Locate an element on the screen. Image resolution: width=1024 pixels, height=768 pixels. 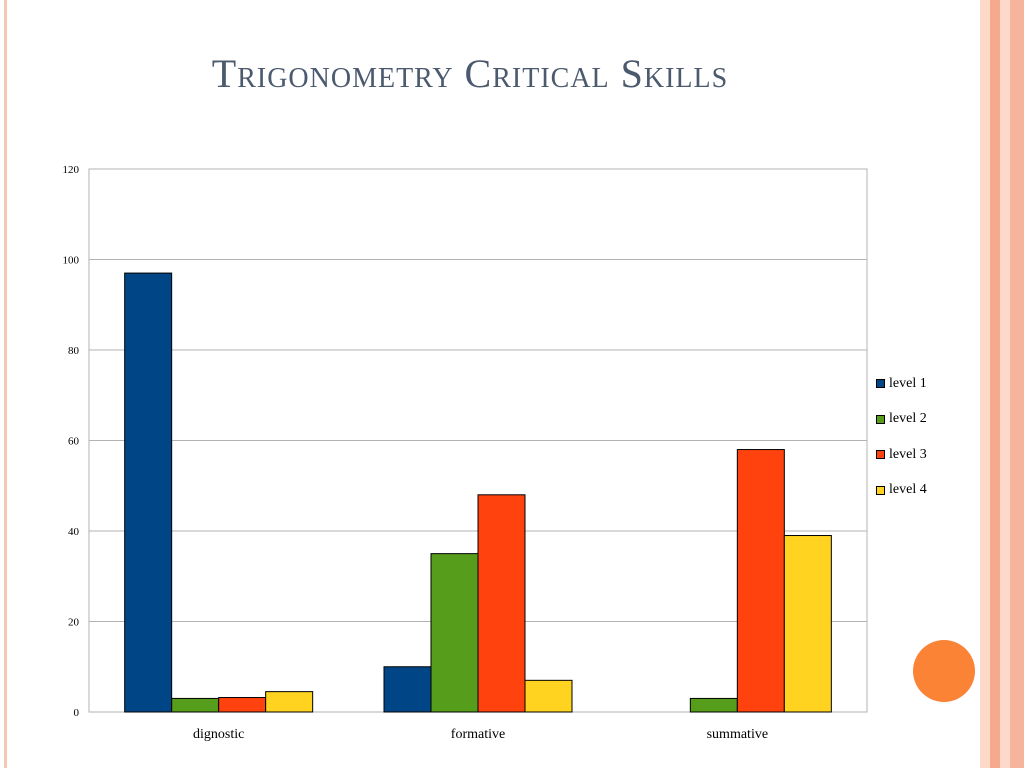
y-tick-label: 40 is located at coordinates (74, 532).